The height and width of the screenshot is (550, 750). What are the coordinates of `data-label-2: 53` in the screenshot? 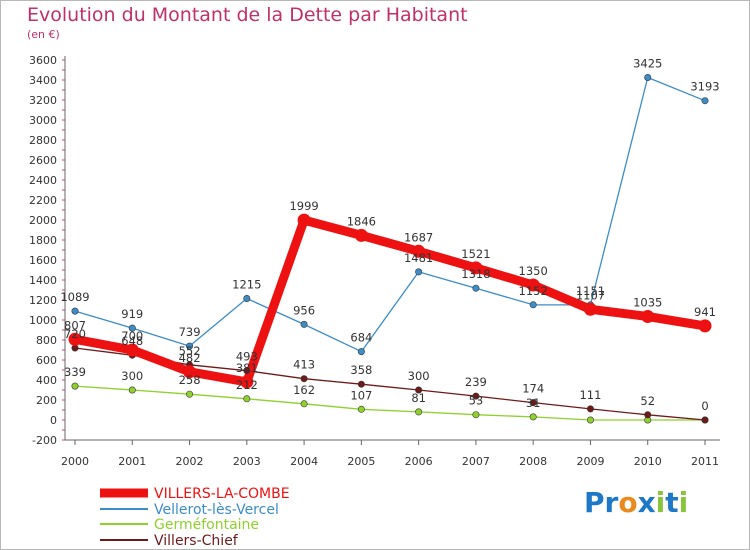 It's located at (476, 401).